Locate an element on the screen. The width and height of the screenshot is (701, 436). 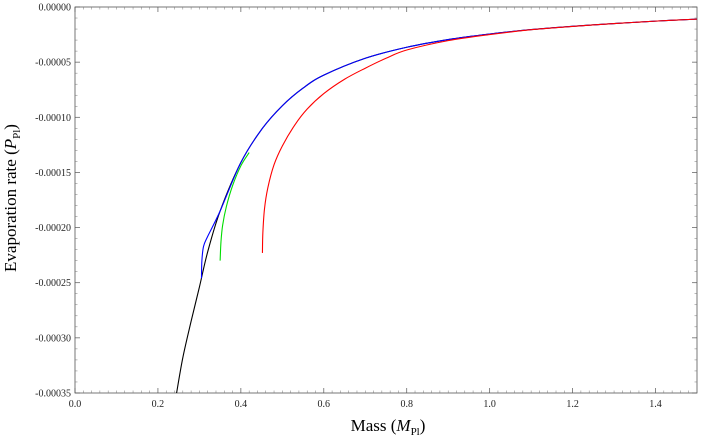
y-tick-label: -0.00035 is located at coordinates (53, 394).